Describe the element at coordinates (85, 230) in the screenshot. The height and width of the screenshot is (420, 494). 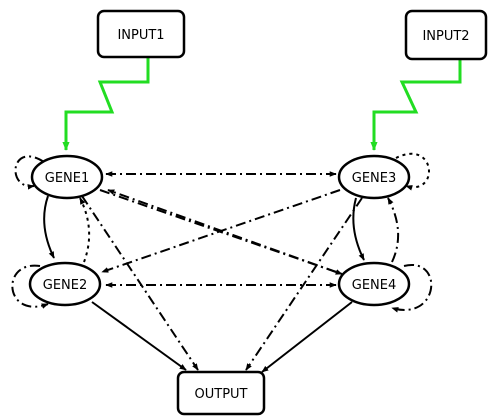
I see `edge-gene2-gene1` at that location.